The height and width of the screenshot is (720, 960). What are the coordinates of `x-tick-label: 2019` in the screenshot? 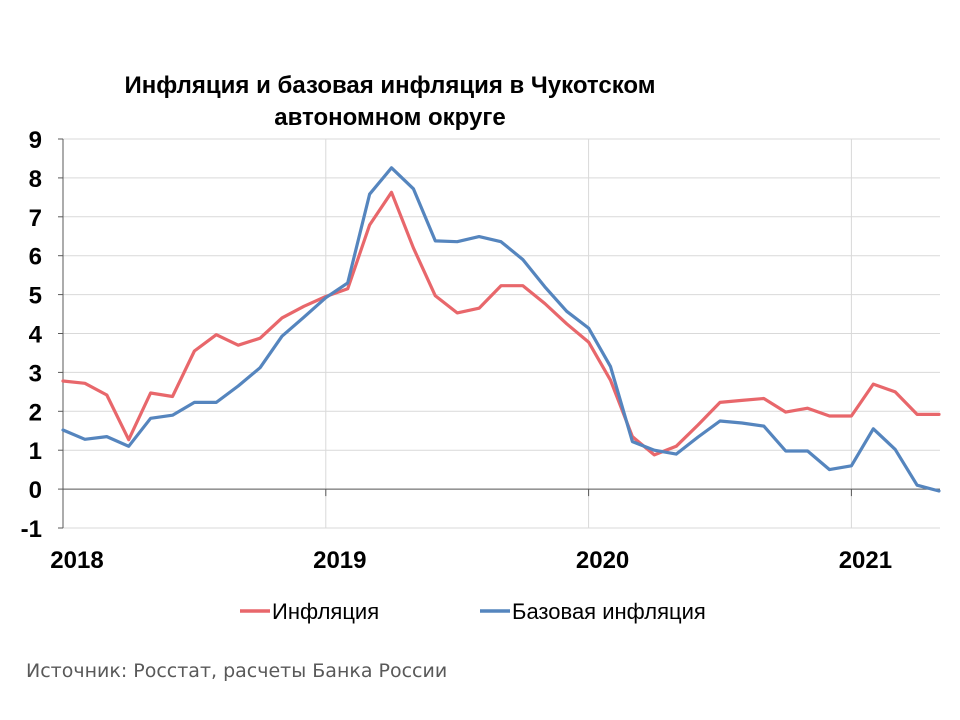 It's located at (339, 560).